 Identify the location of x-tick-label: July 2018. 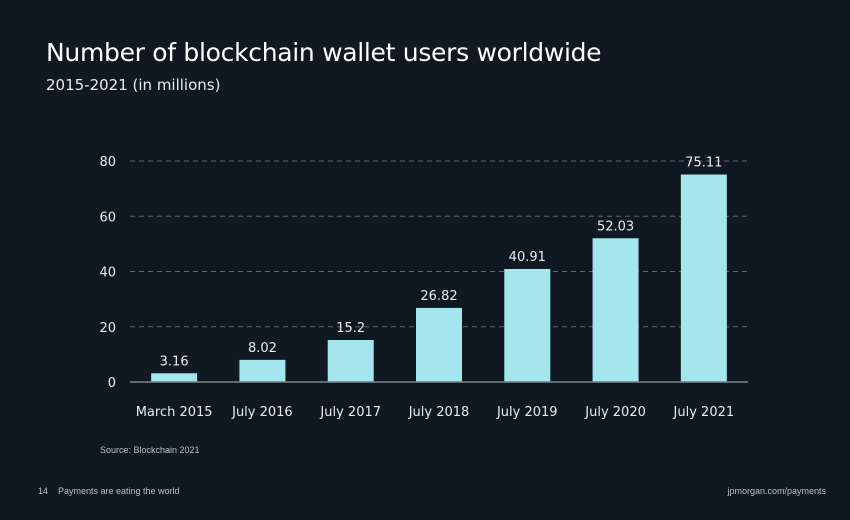
(439, 412).